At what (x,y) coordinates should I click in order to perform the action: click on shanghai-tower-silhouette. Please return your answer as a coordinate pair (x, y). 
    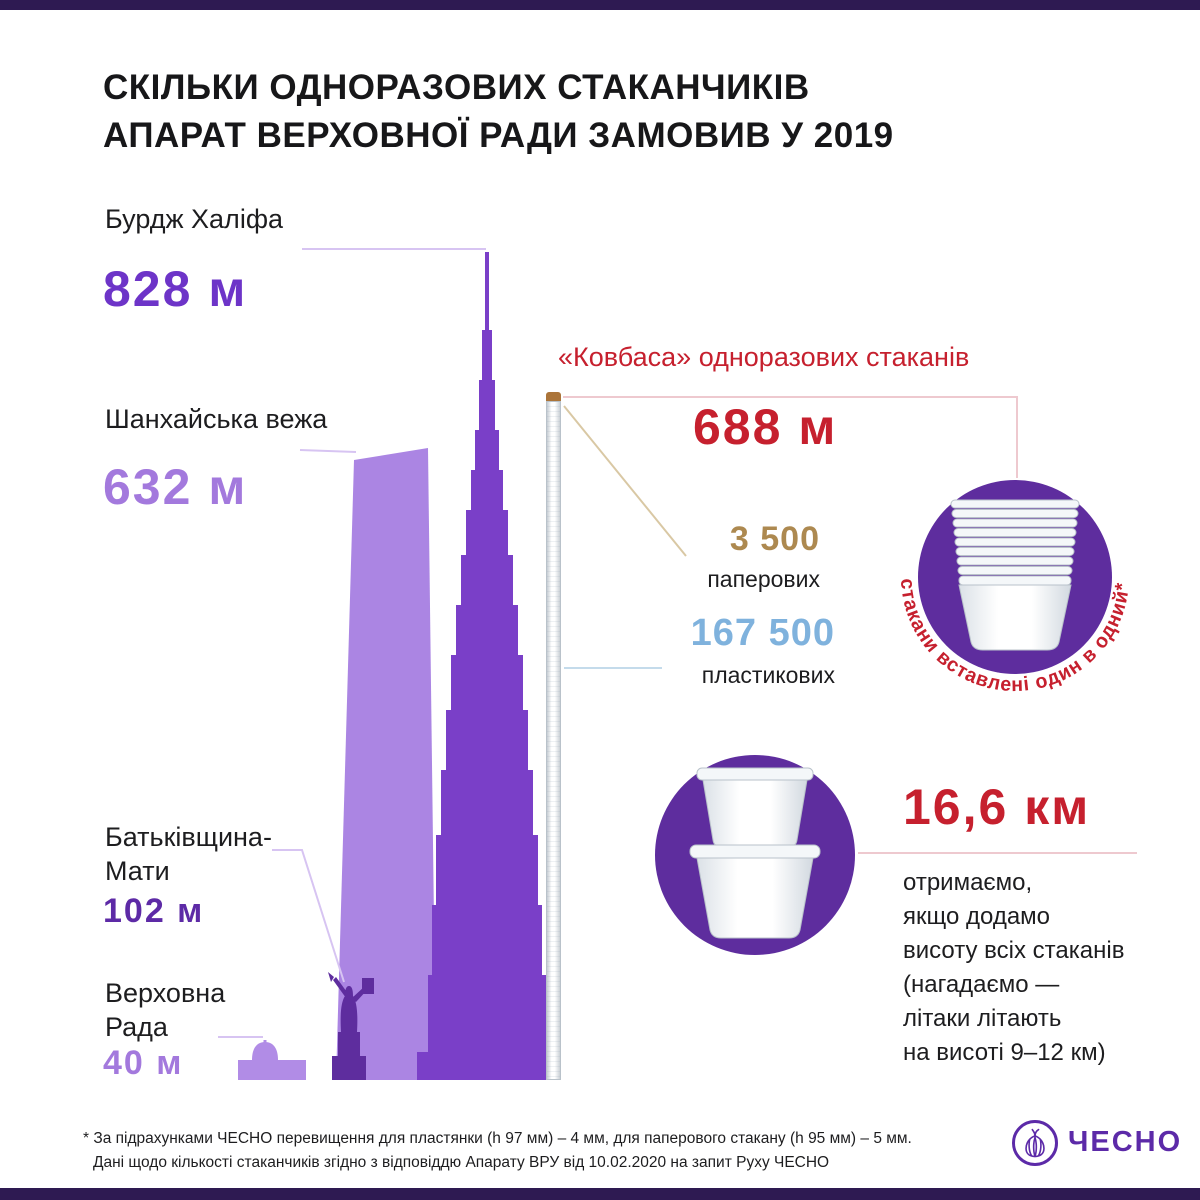
    Looking at the image, I should click on (386, 764).